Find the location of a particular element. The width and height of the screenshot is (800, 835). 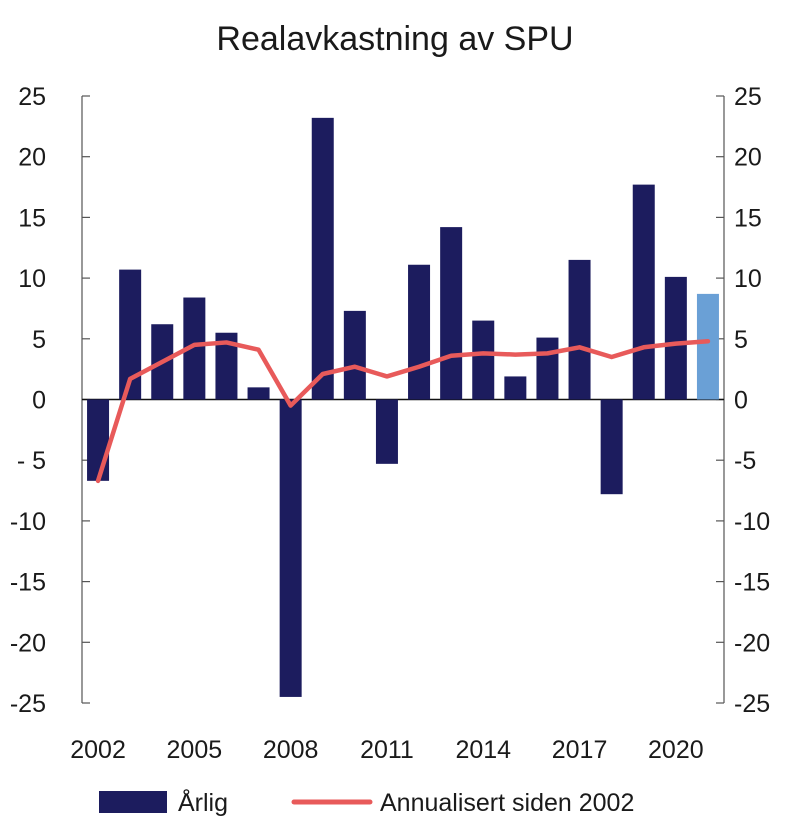

bar-2015 is located at coordinates (515, 388).